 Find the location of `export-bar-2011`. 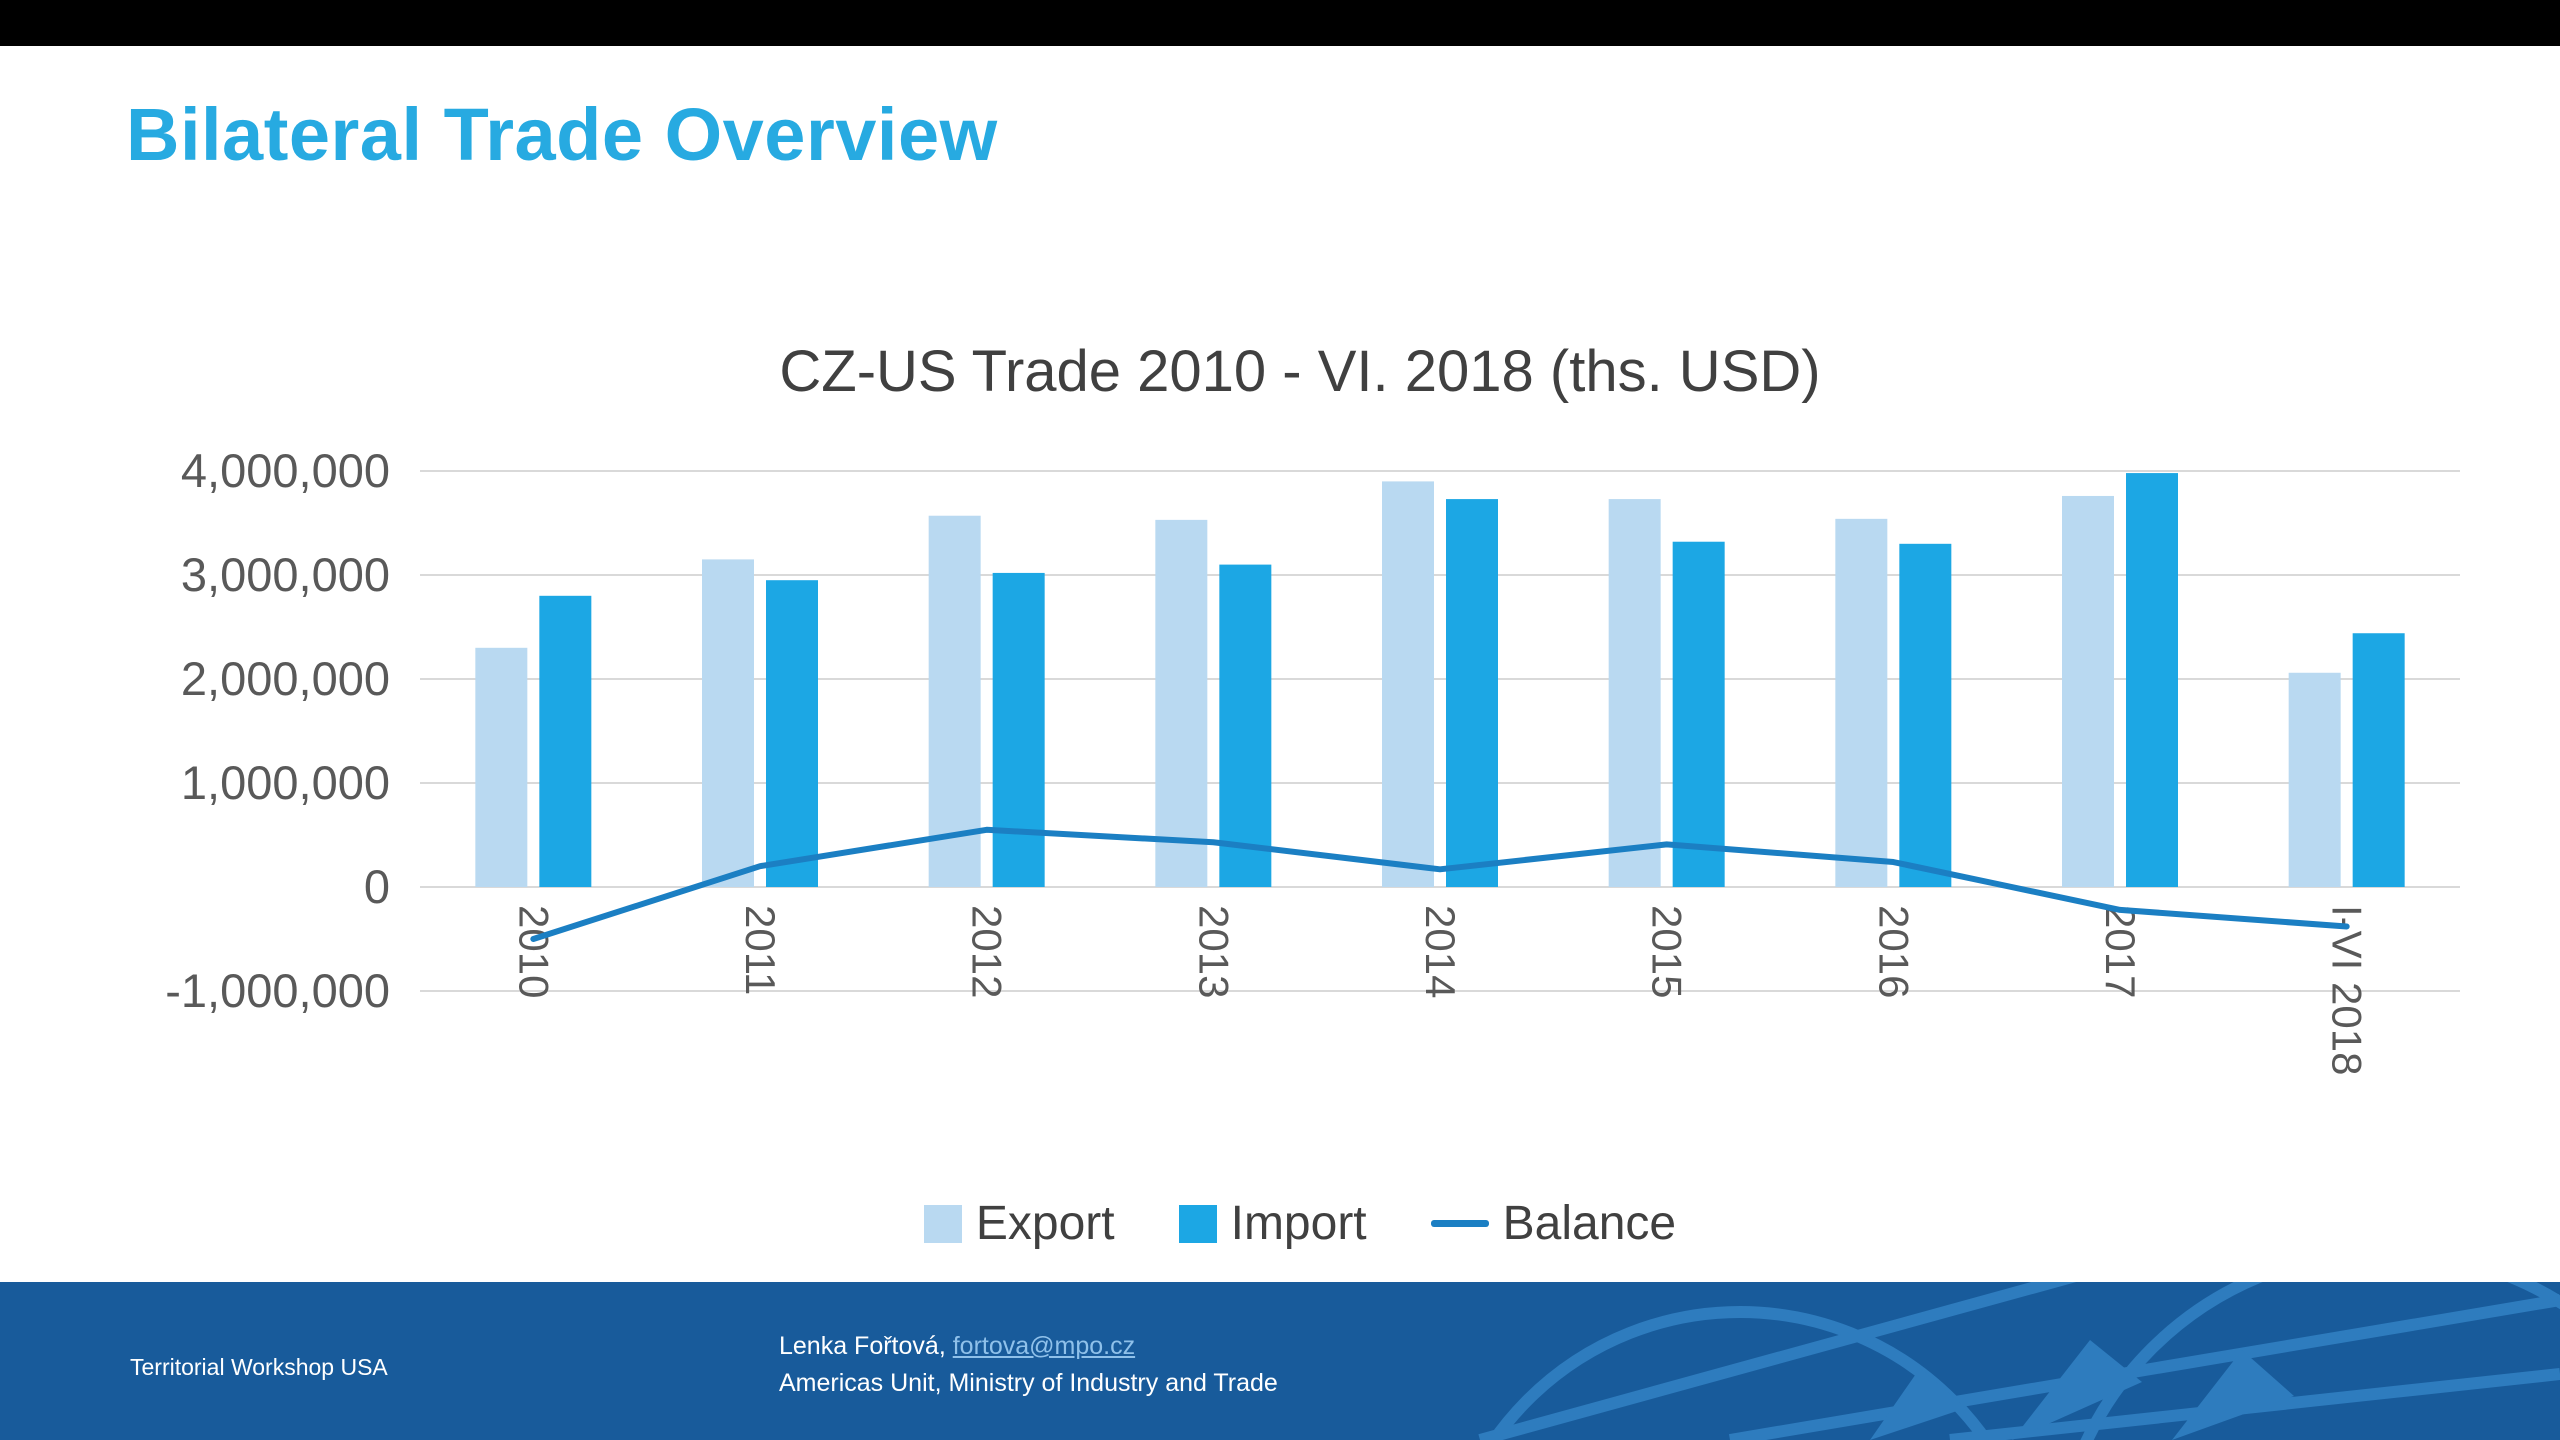

export-bar-2011 is located at coordinates (728, 723).